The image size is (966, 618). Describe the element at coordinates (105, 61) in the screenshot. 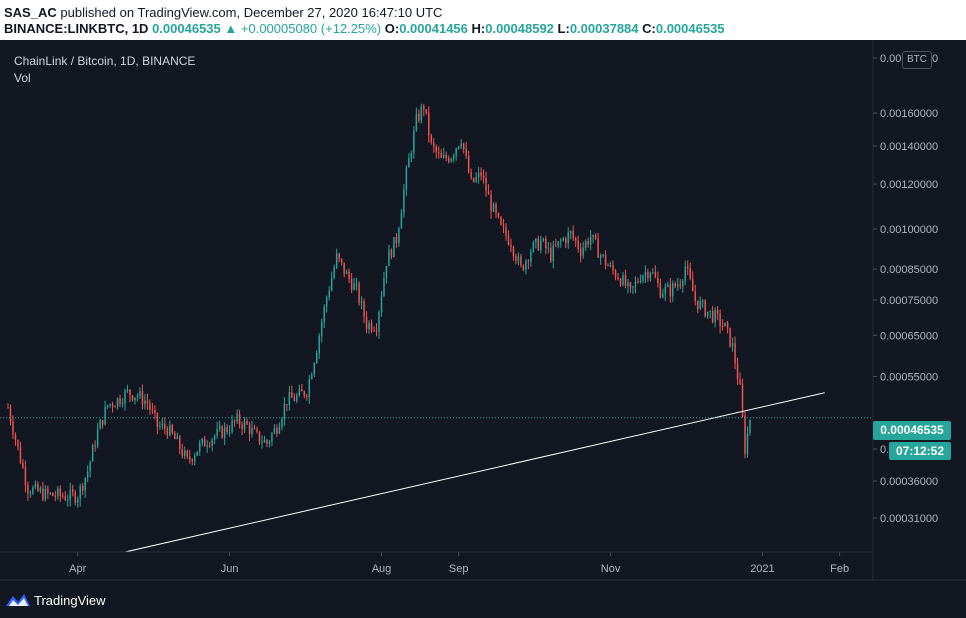

I see `chart-title: ChainLink / Bitcoin, 1D, BINANCE` at that location.